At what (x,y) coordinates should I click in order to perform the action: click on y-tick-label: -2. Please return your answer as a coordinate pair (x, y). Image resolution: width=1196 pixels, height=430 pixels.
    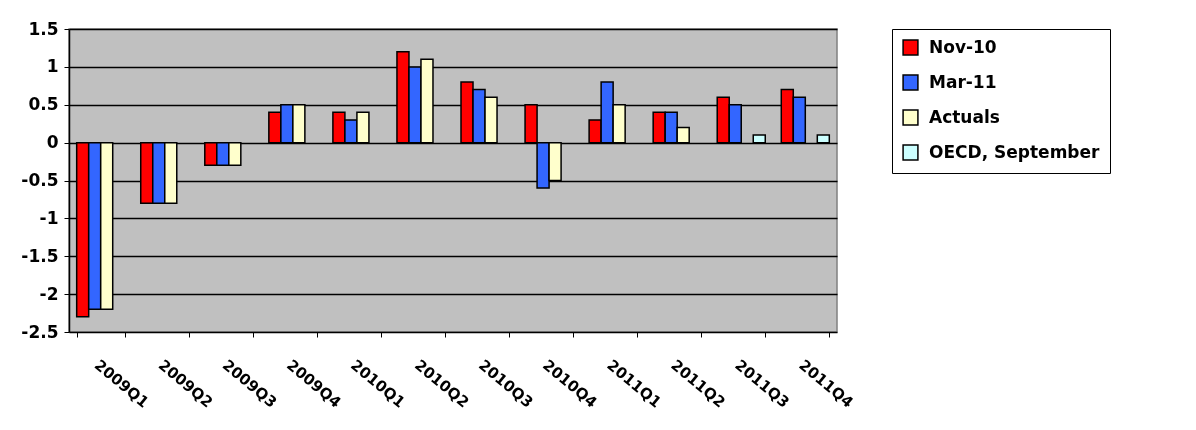
    Looking at the image, I should click on (49, 293).